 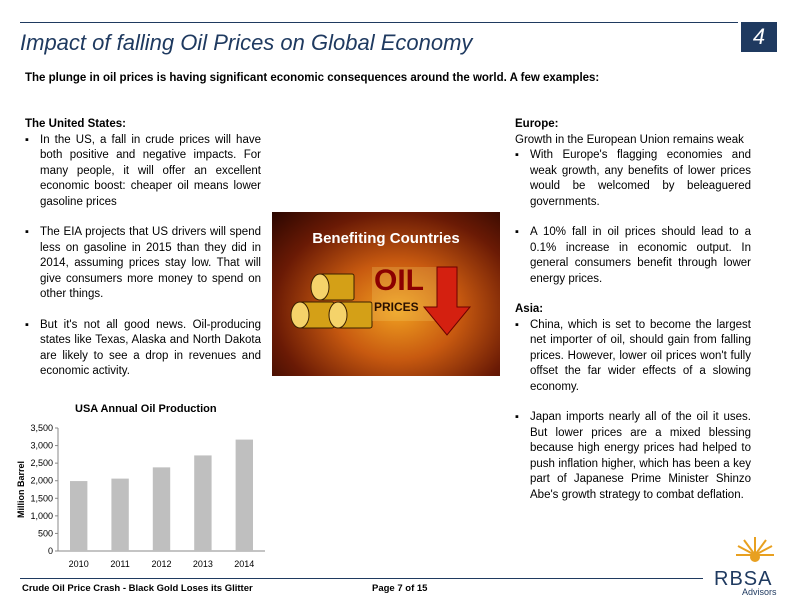 I want to click on rbsa-logo: RBSA Advisors, so click(x=750, y=567).